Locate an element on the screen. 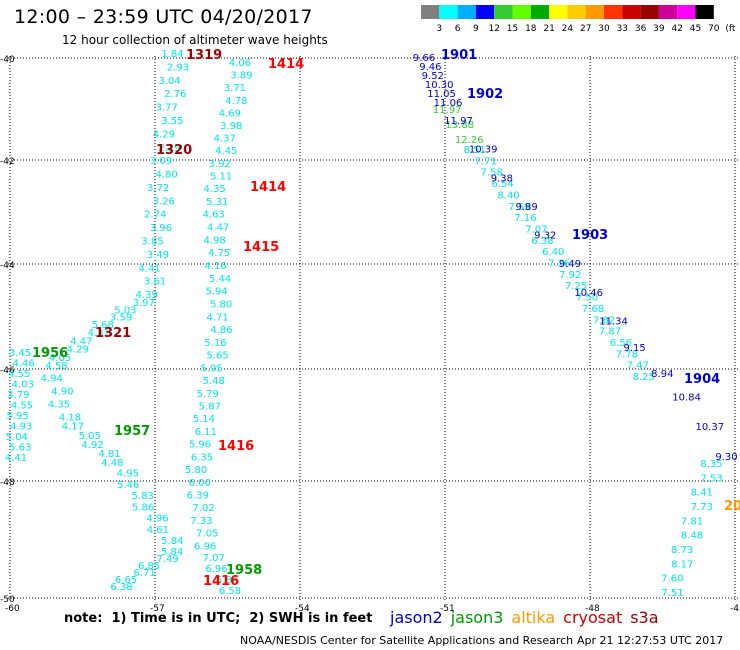  track-time-label: 1957 is located at coordinates (132, 431).